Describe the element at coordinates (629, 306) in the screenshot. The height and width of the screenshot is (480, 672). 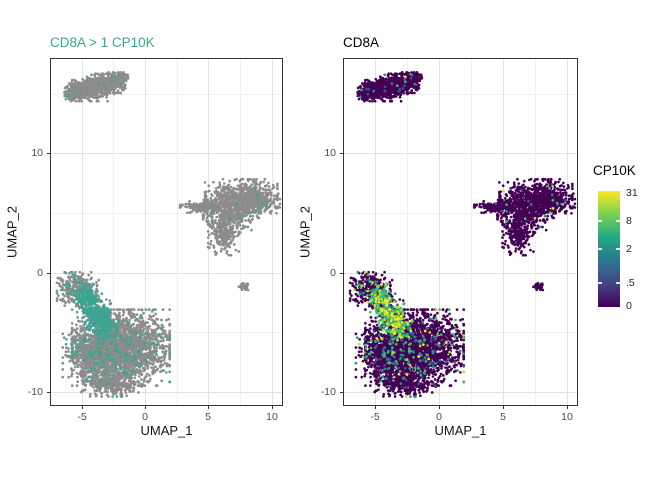
I see `legend-tick-label: 0` at that location.